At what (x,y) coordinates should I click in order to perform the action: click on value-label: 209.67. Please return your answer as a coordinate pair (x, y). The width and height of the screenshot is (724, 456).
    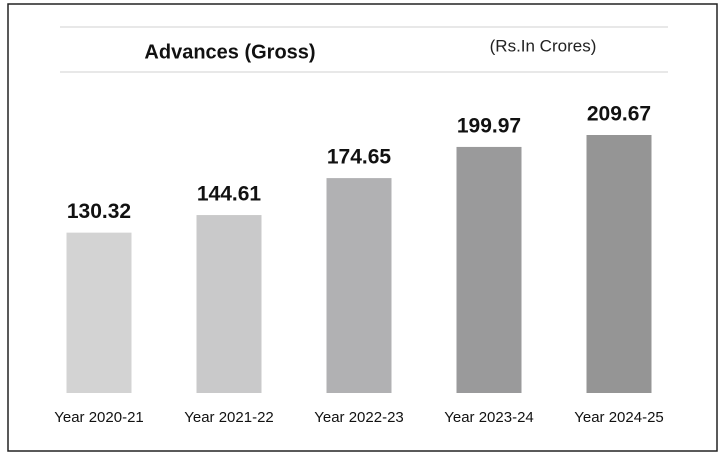
    Looking at the image, I should click on (619, 114).